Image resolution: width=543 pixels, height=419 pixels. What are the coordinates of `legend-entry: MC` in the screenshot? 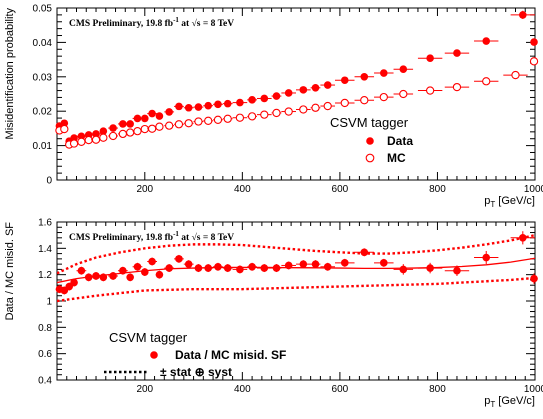 It's located at (396, 158).